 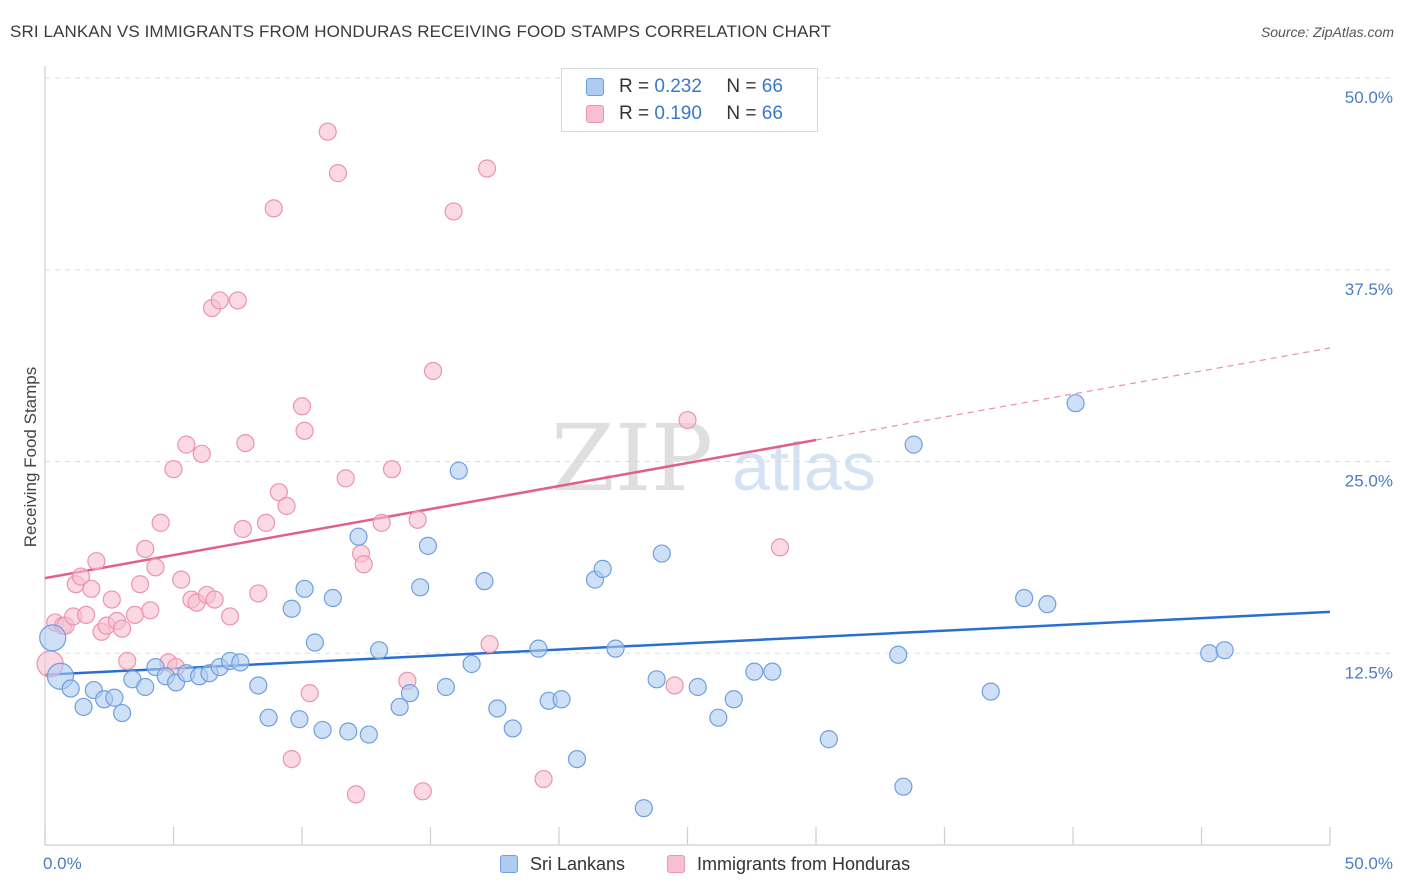 What do you see at coordinates (595, 87) in the screenshot?
I see `legend-swatch-blue` at bounding box center [595, 87].